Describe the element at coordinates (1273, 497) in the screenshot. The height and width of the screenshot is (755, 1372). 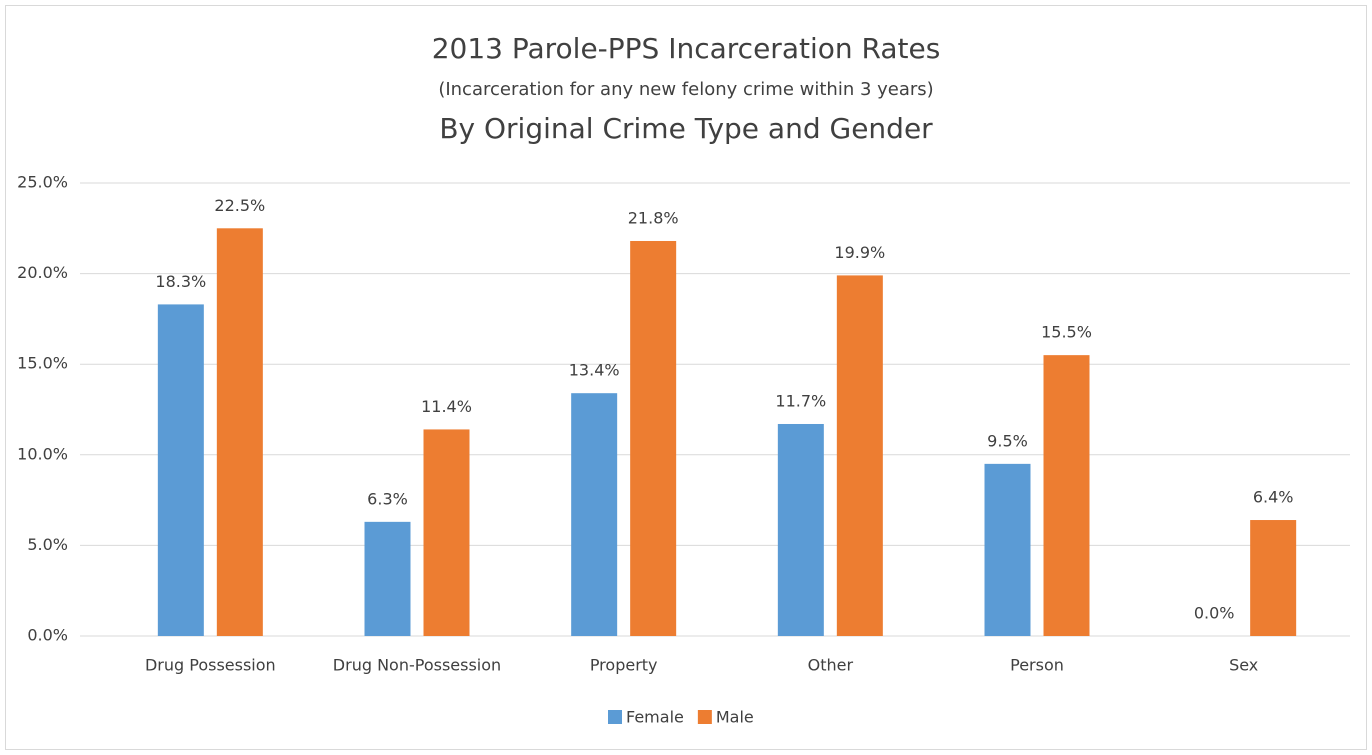
I see `data-label: 6.4%` at that location.